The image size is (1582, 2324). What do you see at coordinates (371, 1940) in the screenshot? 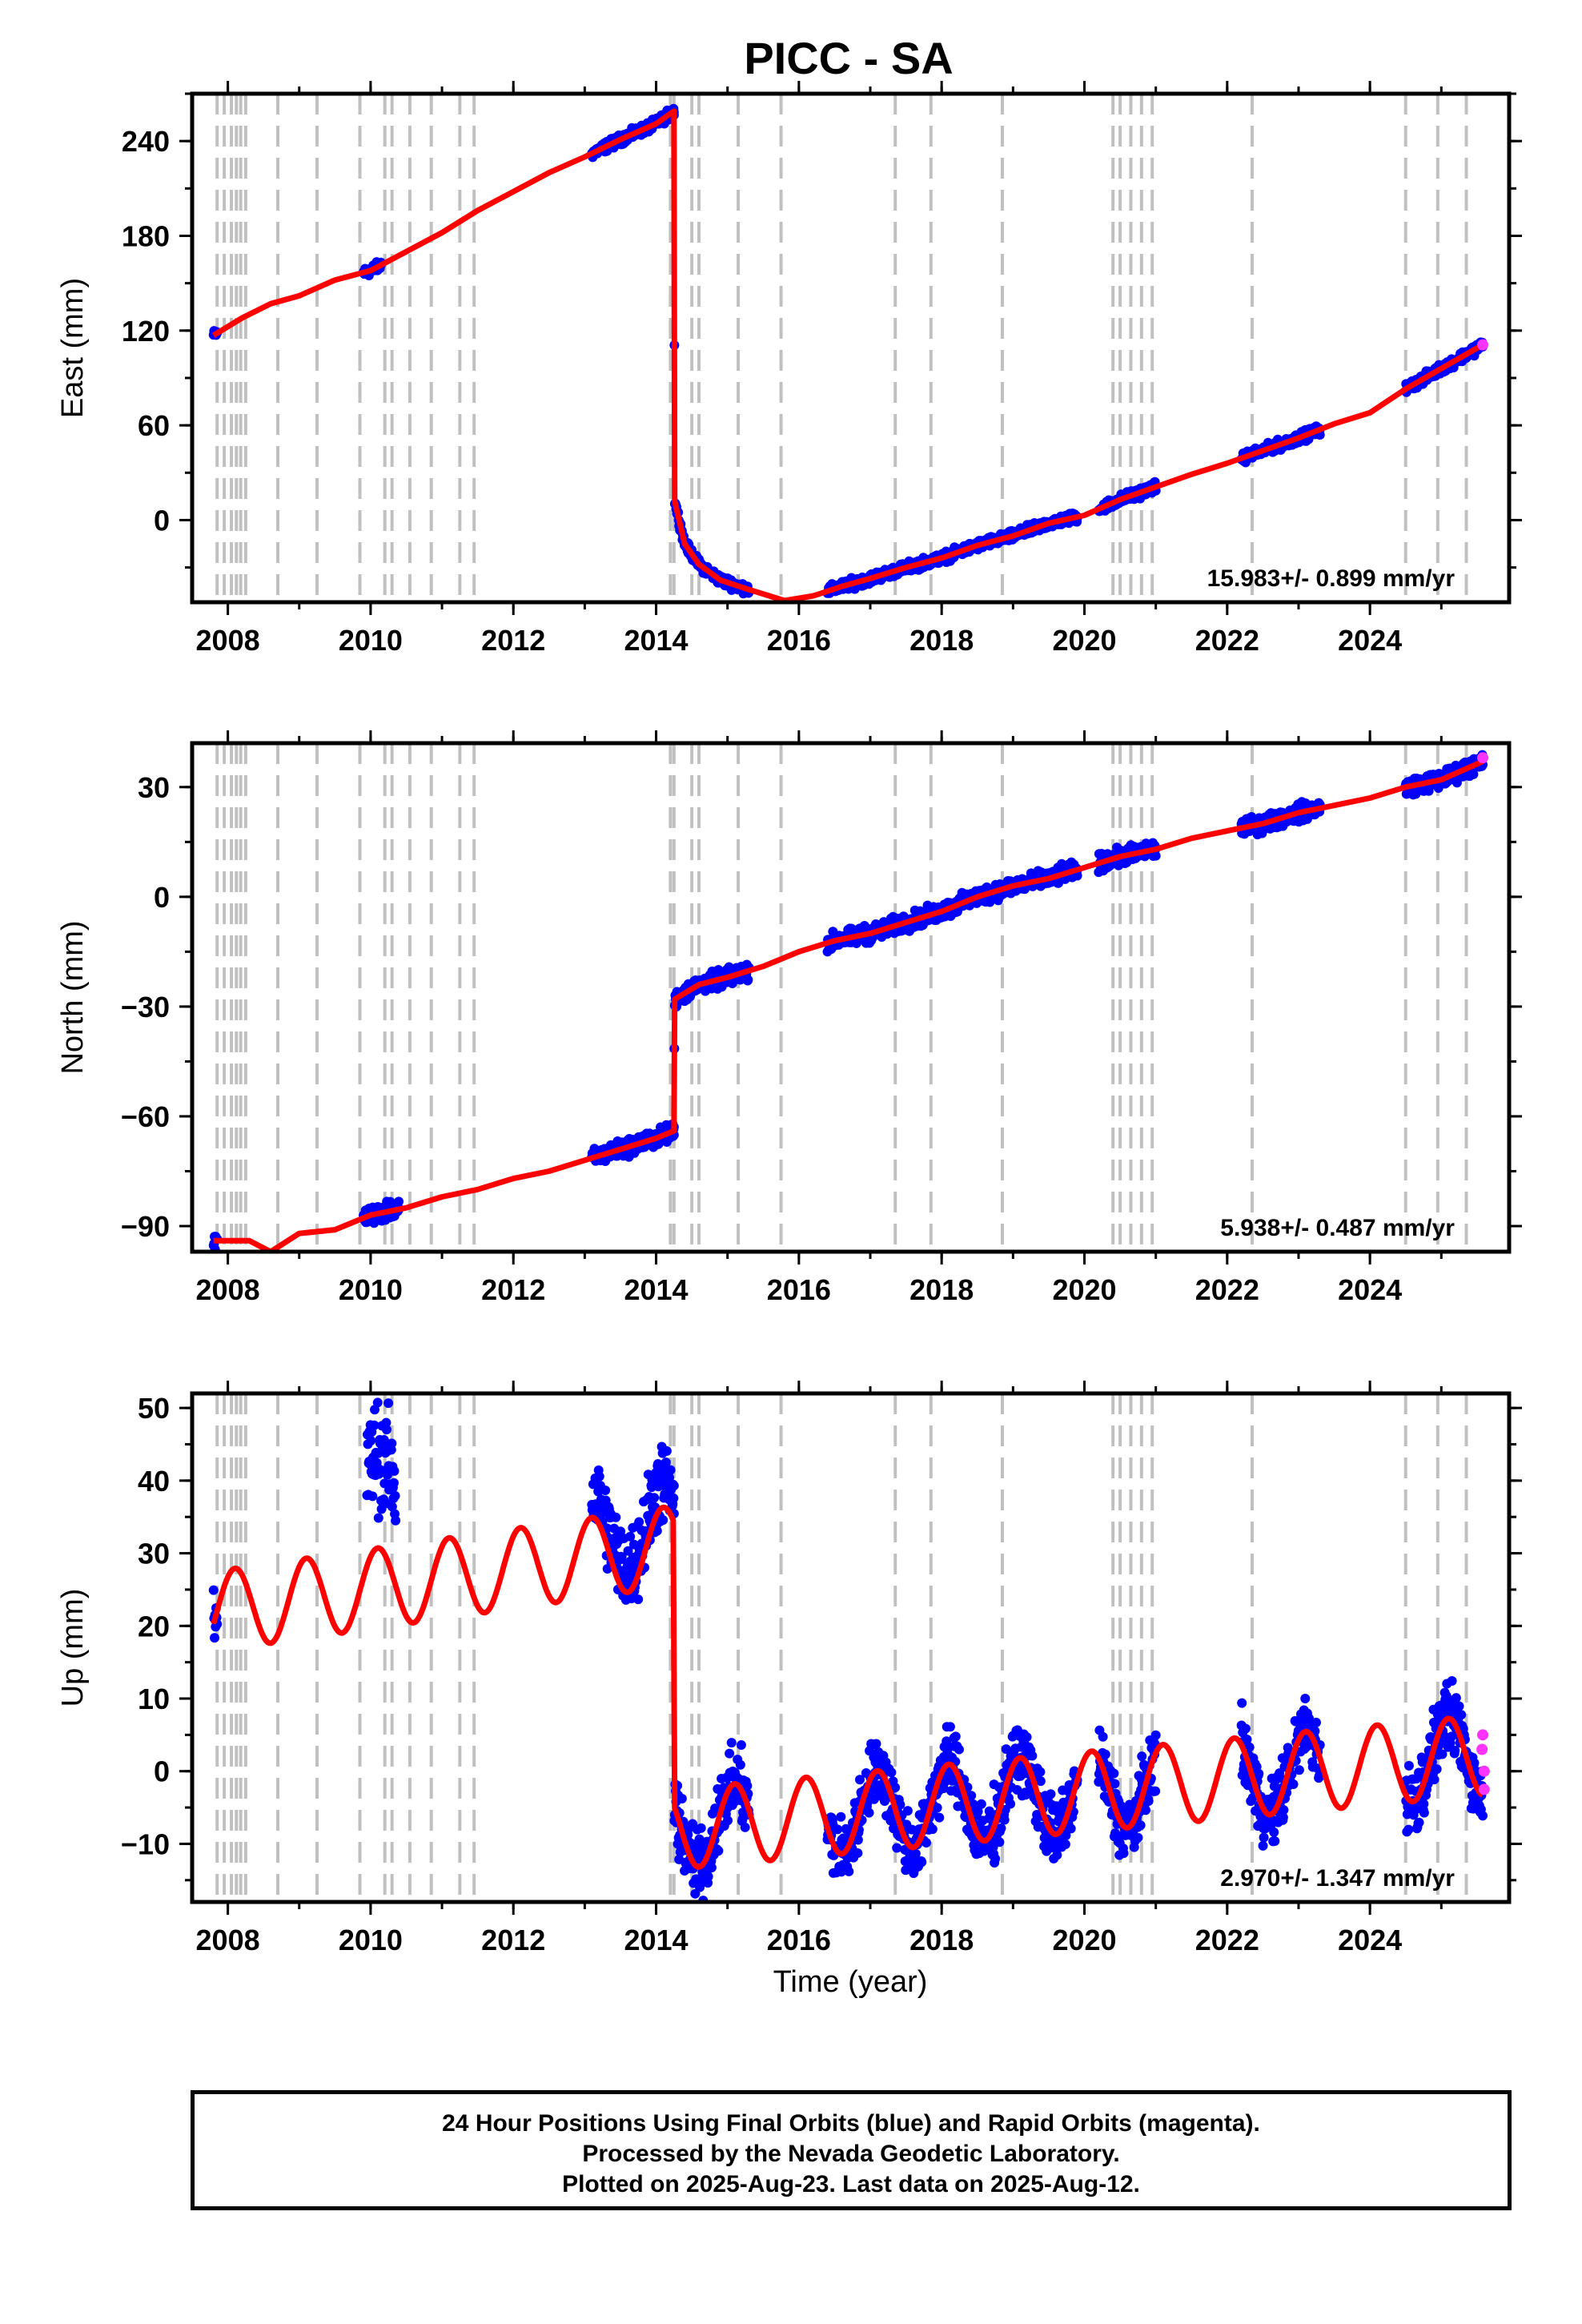
I see `x-tick-label: 2010` at bounding box center [371, 1940].